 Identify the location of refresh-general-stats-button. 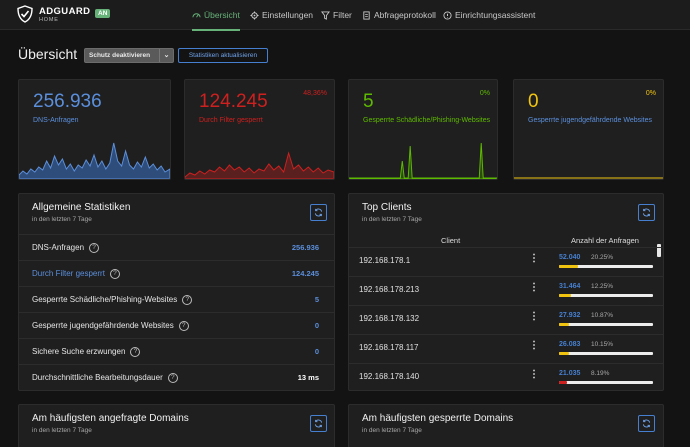
(318, 212).